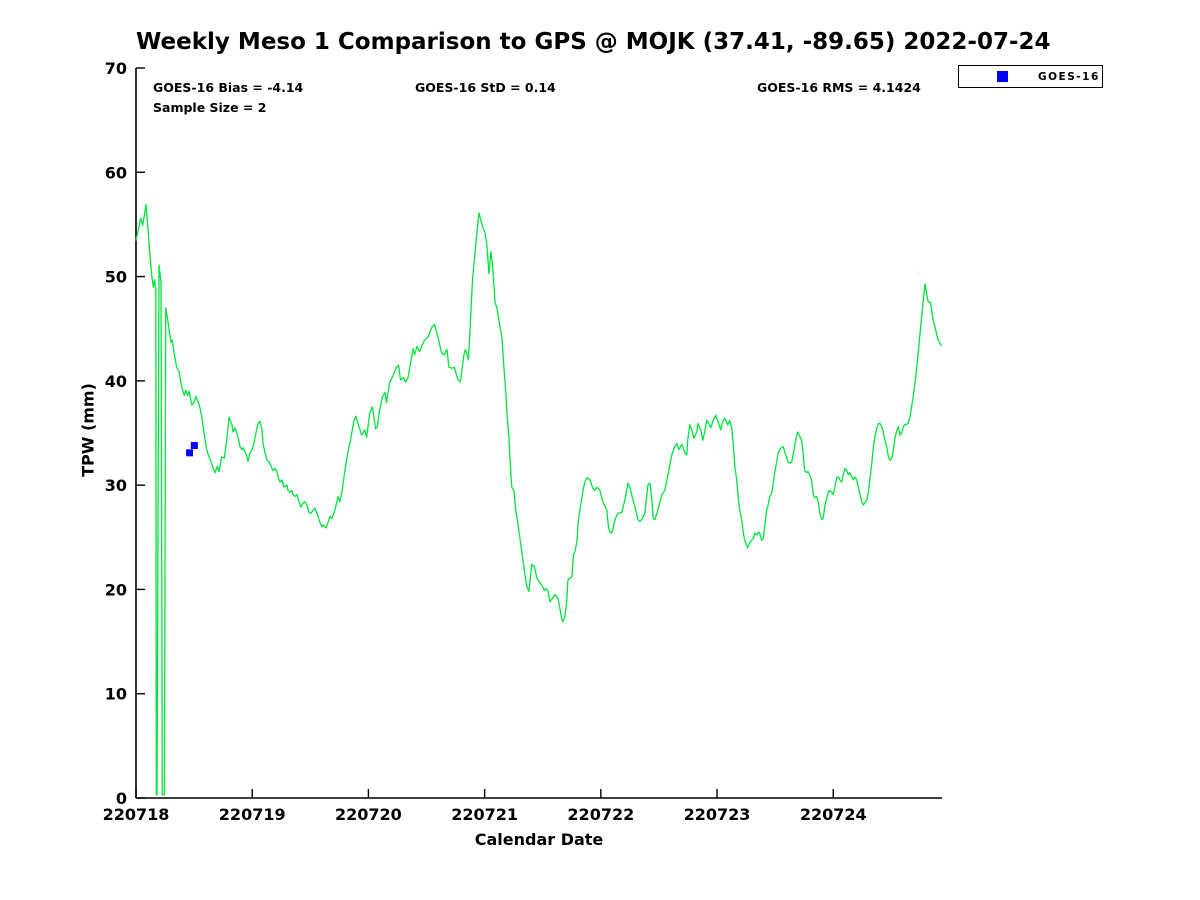 The height and width of the screenshot is (900, 1200). I want to click on y-axis-label: TPW (mm), so click(88, 430).